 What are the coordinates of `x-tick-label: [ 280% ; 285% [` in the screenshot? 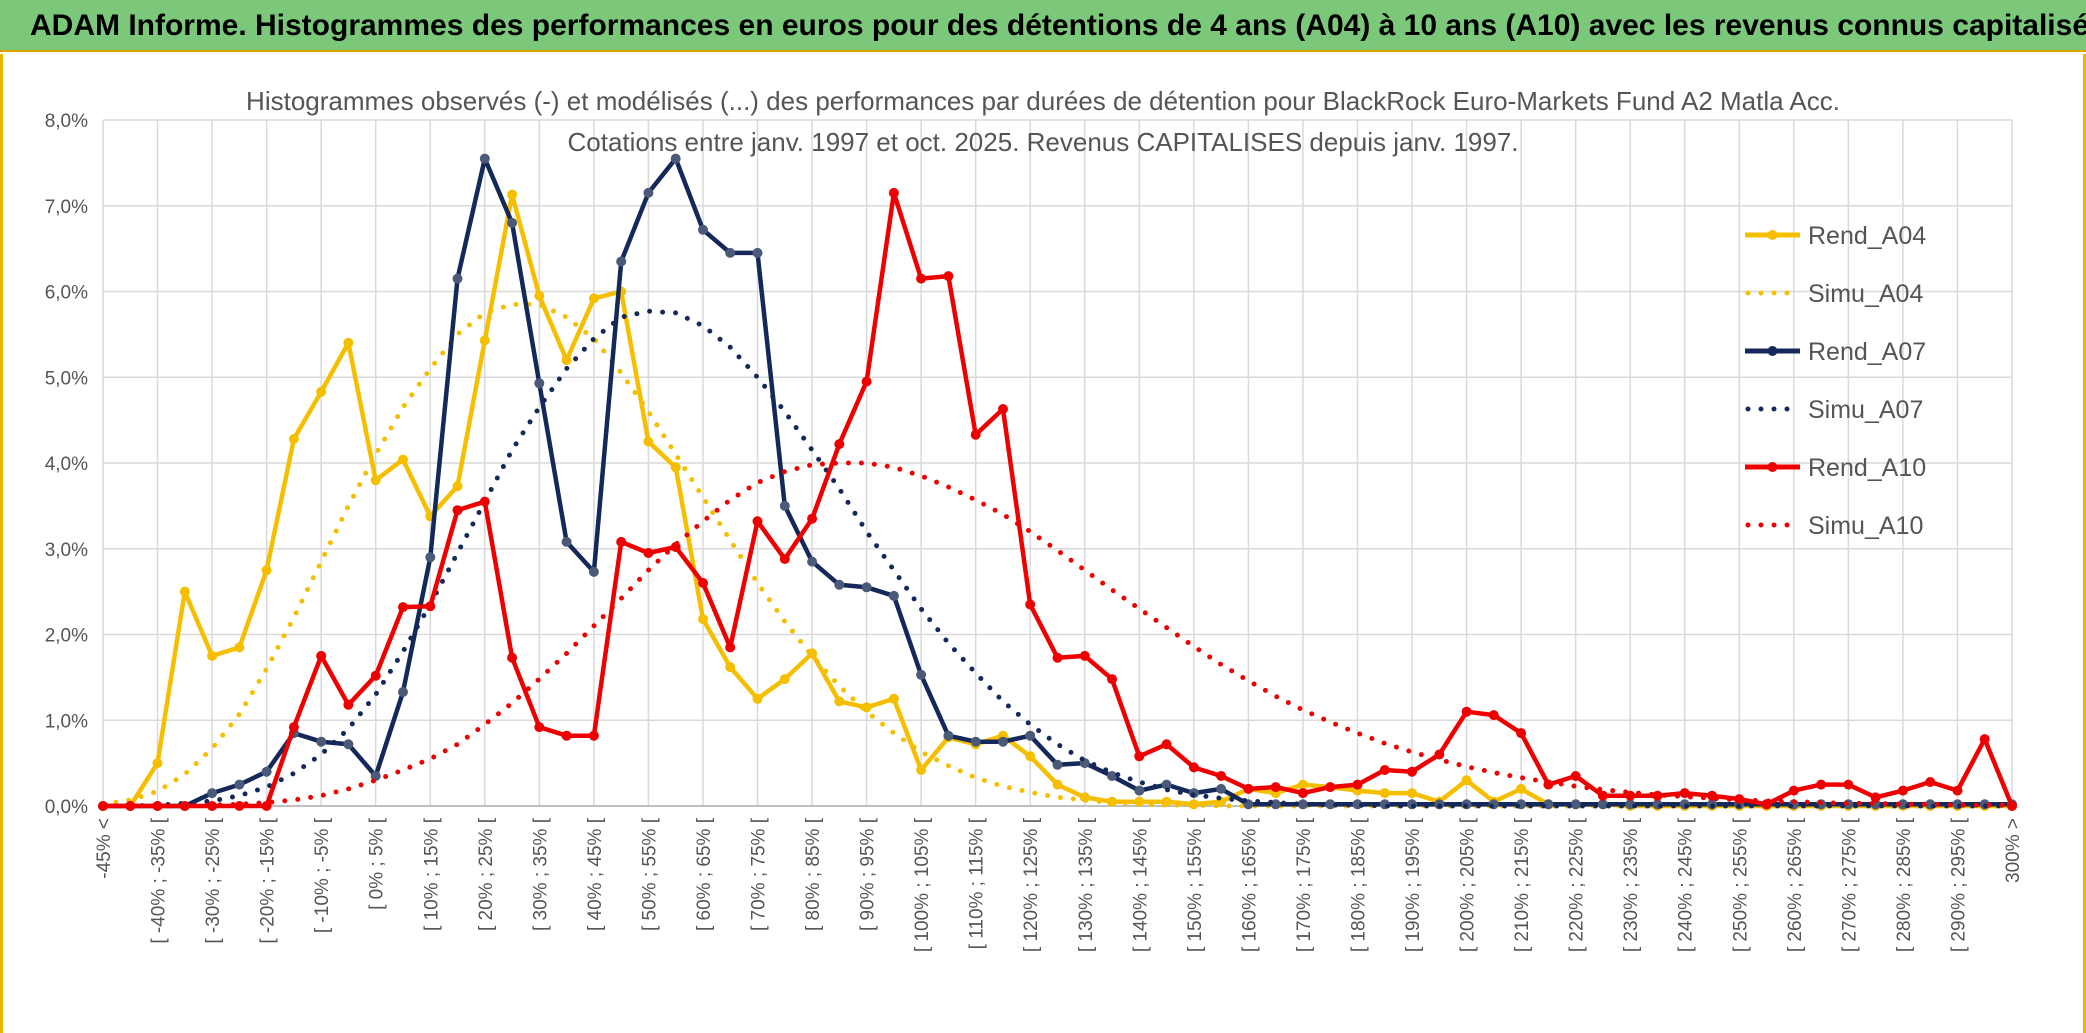 It's located at (1904, 884).